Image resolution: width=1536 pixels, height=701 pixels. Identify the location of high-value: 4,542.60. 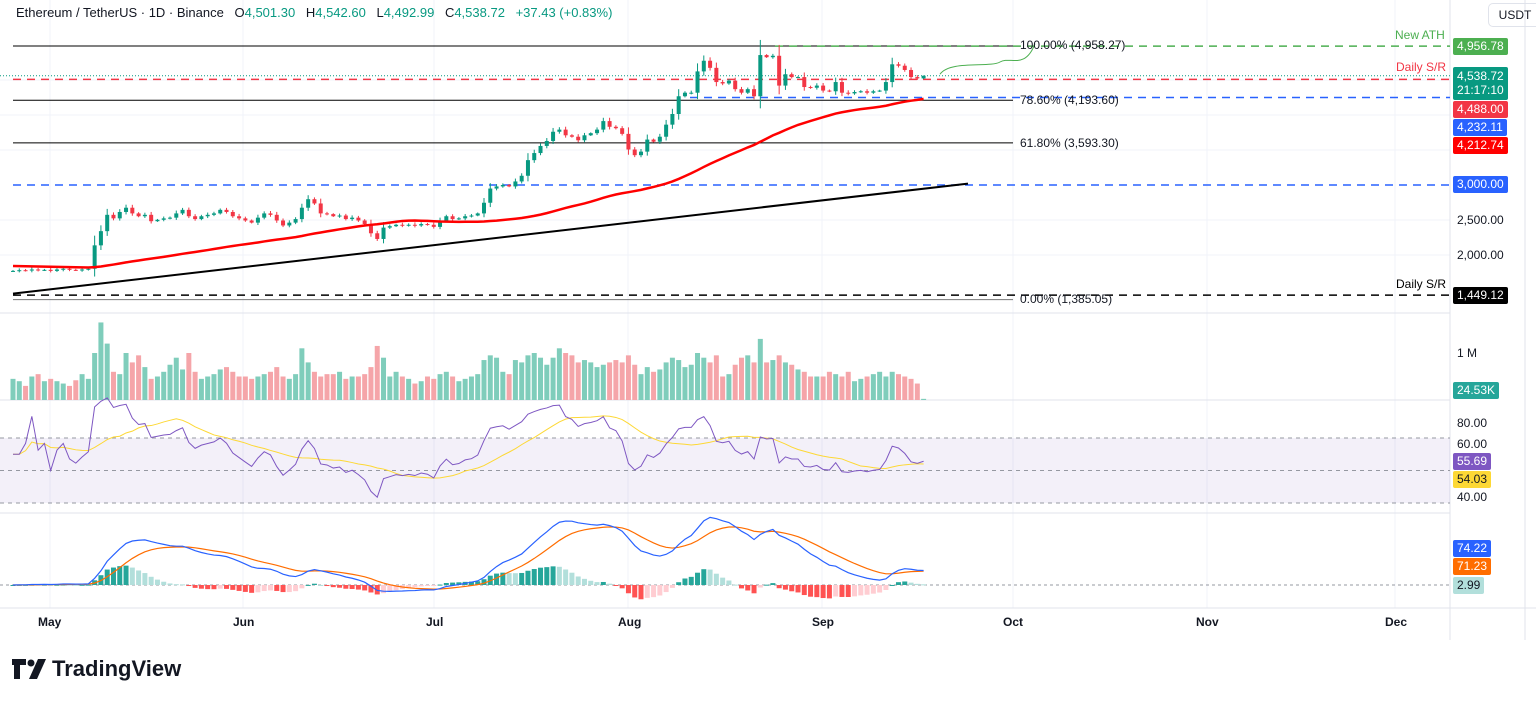
(340, 12).